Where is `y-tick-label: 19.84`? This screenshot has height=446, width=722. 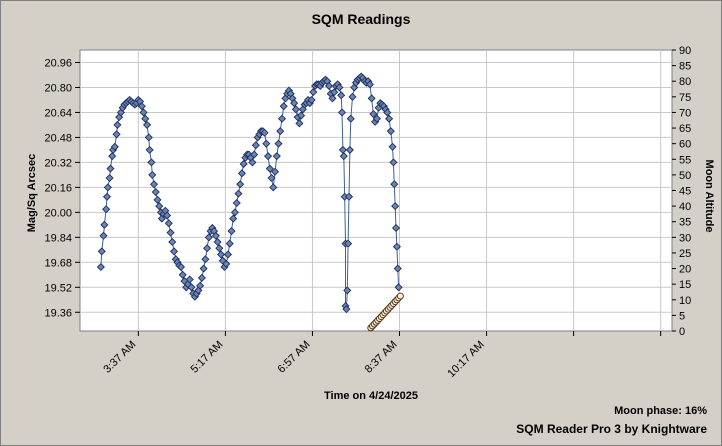
y-tick-label: 19.84 is located at coordinates (58, 238).